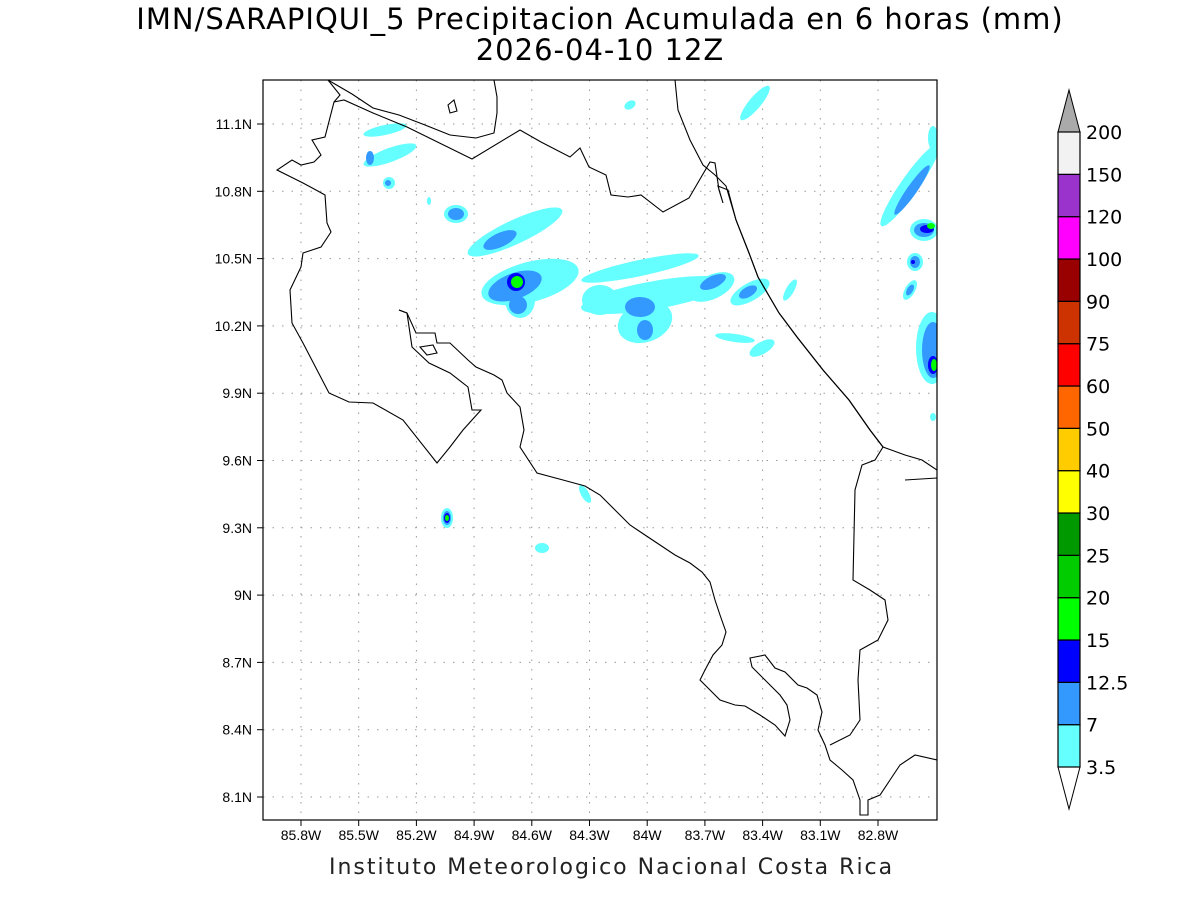 The image size is (1200, 900). Describe the element at coordinates (820, 835) in the screenshot. I see `lon-tick-label: 83.1W` at that location.